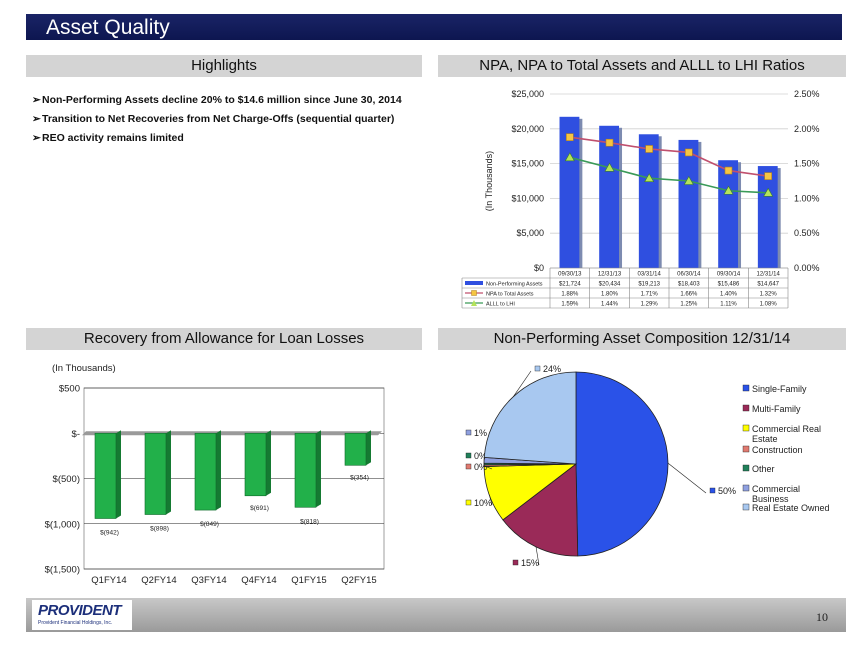 The image size is (864, 648). I want to click on table-value: $20,434, so click(610, 285).